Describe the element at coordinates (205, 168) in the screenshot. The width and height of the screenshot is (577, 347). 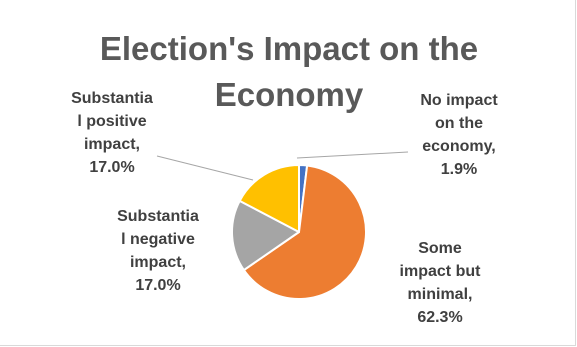
I see `leader-line-substantial-positive` at that location.